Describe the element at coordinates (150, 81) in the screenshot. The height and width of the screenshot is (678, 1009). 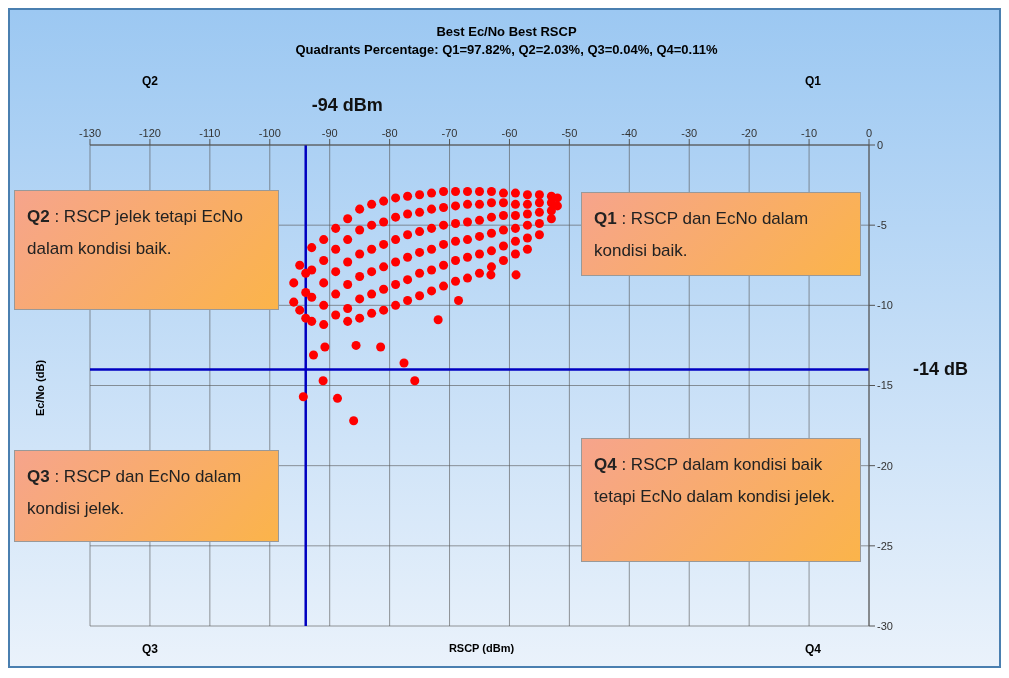
I see `text: Q2` at that location.